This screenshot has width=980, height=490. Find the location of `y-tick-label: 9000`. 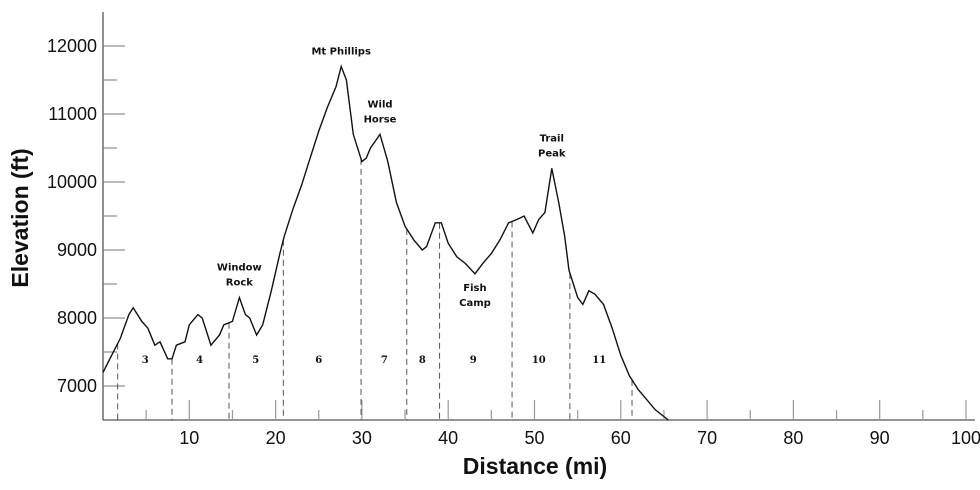

y-tick-label: 9000 is located at coordinates (77, 250).